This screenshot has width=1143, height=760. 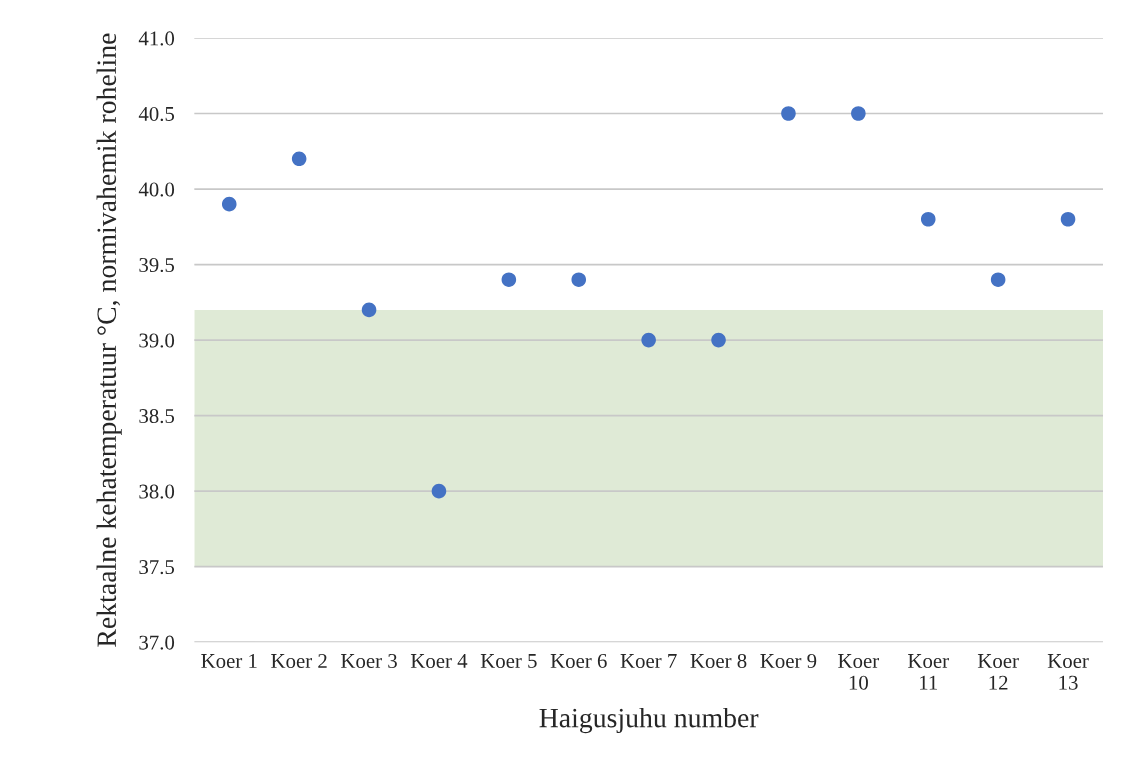 What do you see at coordinates (788, 660) in the screenshot?
I see `x-tick-label: Koer 9` at bounding box center [788, 660].